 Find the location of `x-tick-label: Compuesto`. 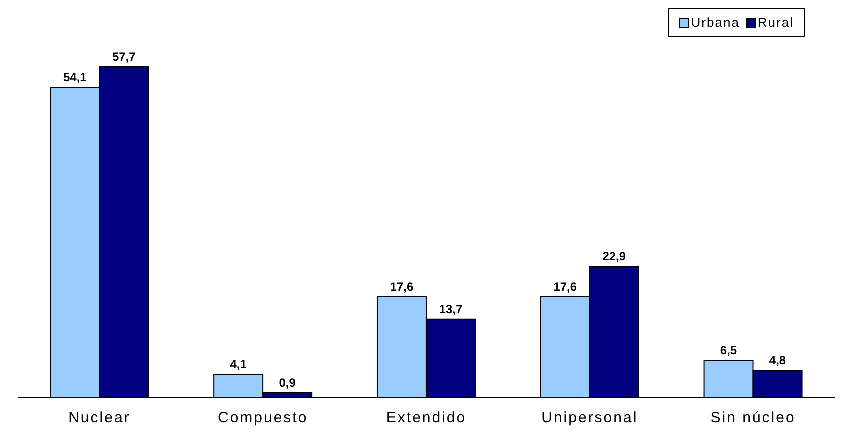

x-tick-label: Compuesto is located at coordinates (263, 418).